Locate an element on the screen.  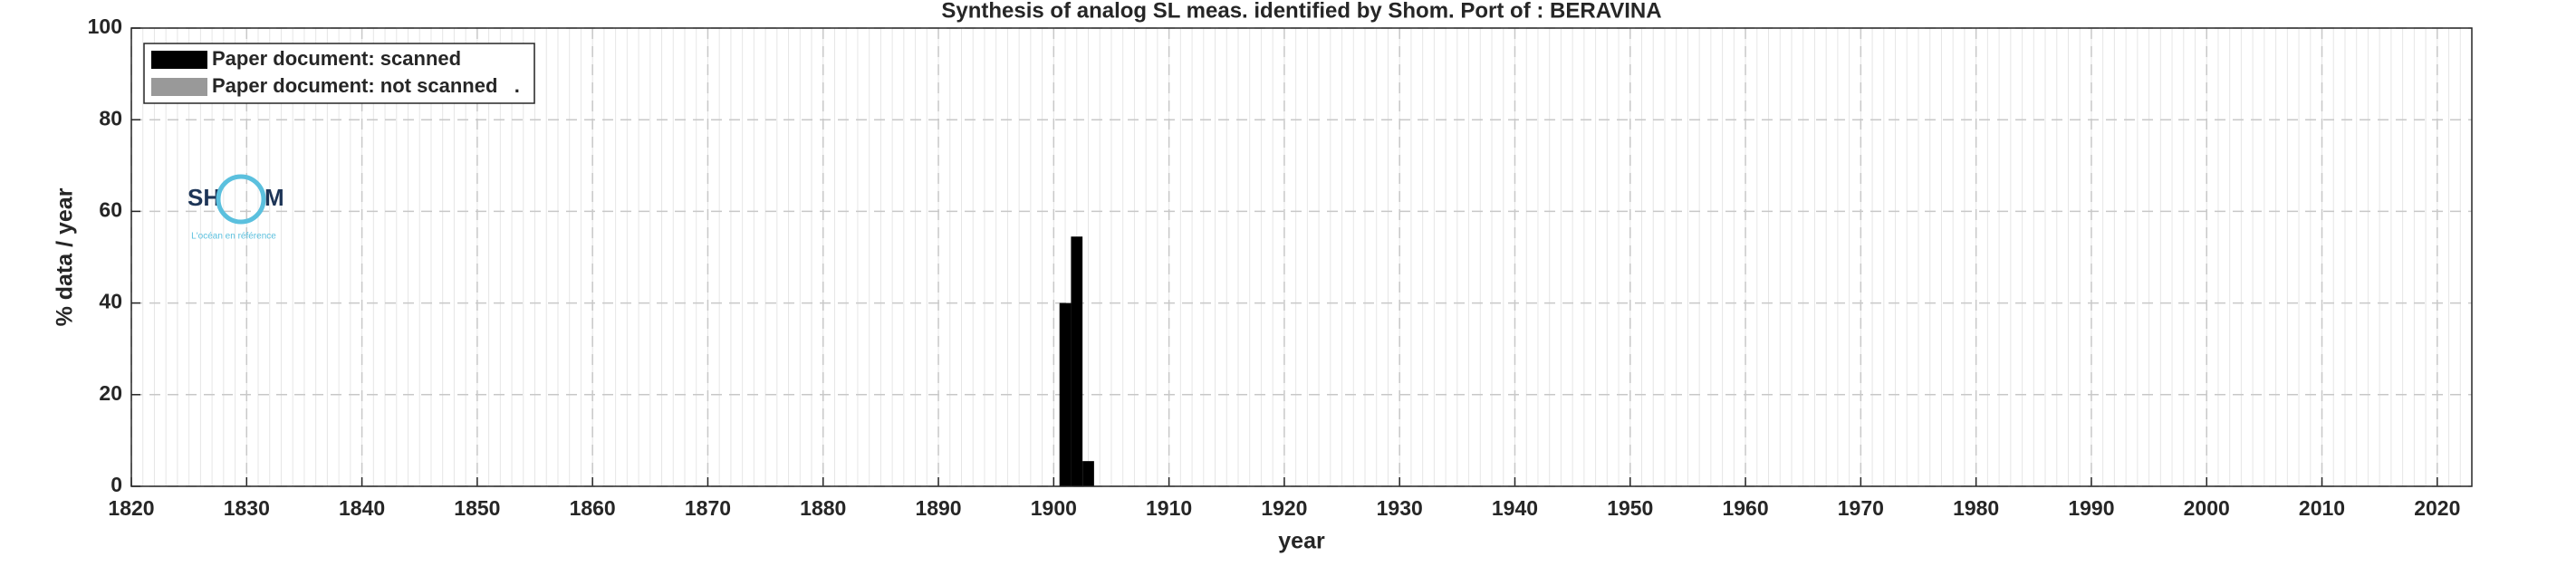
x-tick-label: 2010 is located at coordinates (2322, 508).